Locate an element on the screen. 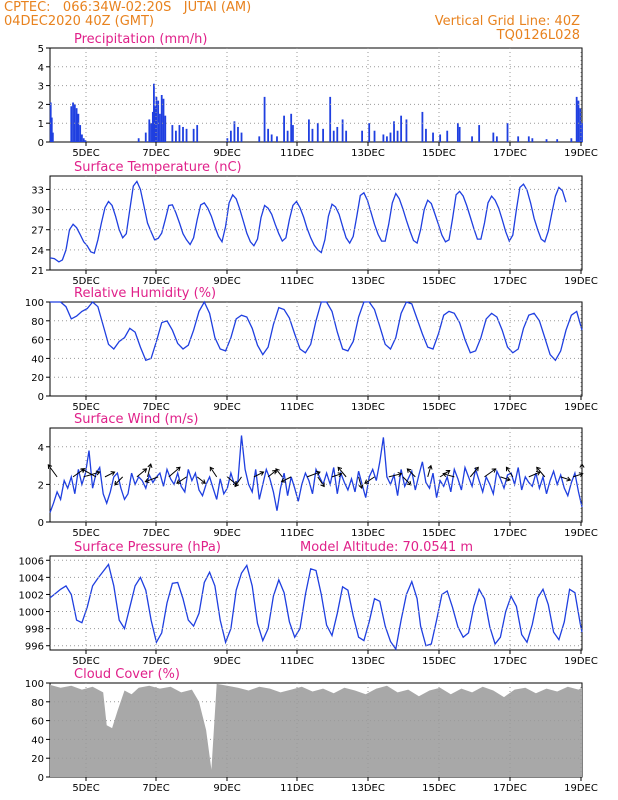 Image resolution: width=618 pixels, height=800 pixels. y-tick-label: 1002 is located at coordinates (31, 595).